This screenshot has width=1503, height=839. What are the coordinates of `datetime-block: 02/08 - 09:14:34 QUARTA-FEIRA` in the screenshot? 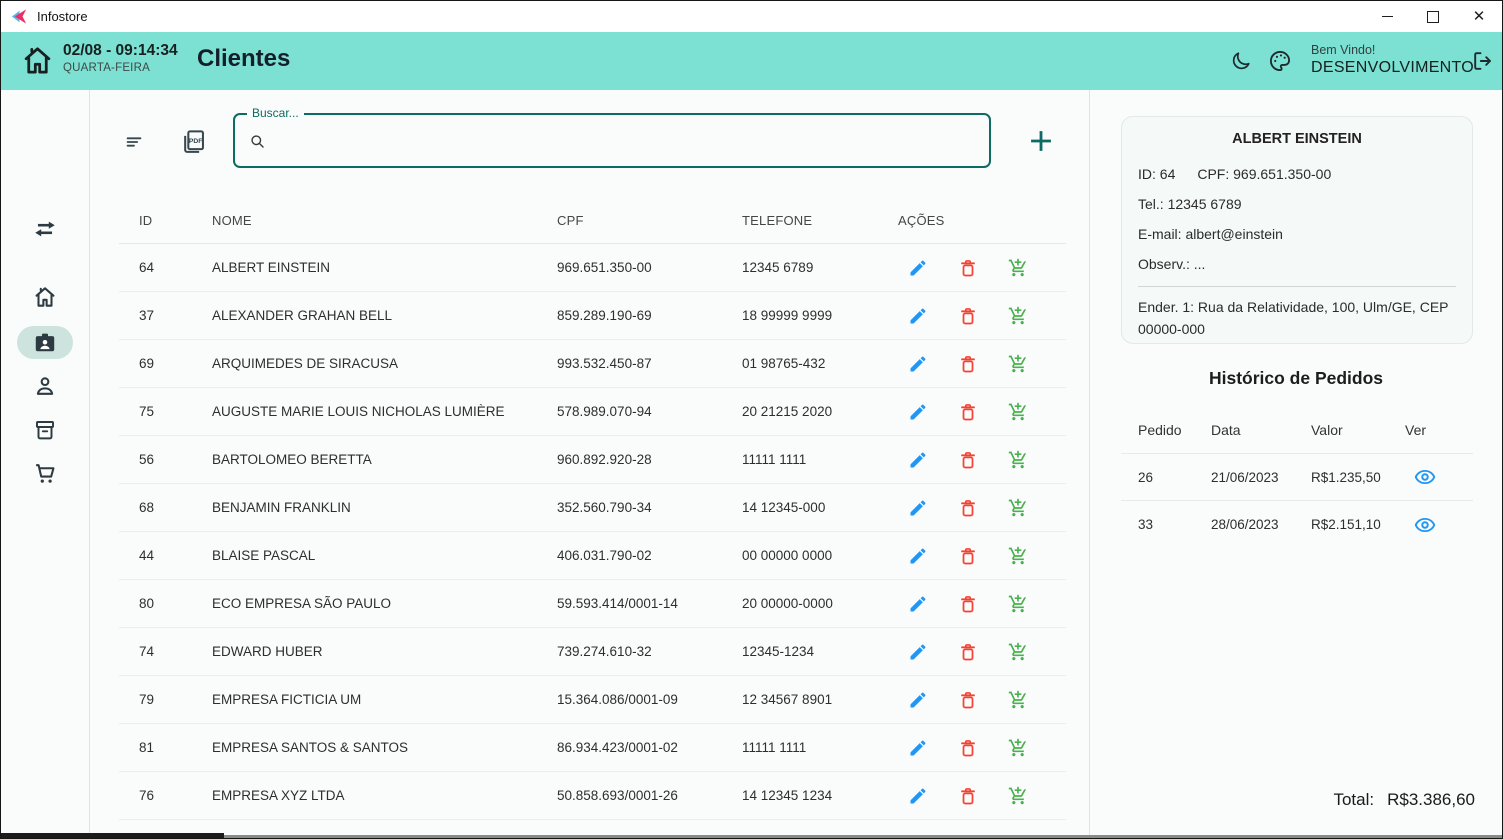 It's located at (120, 58).